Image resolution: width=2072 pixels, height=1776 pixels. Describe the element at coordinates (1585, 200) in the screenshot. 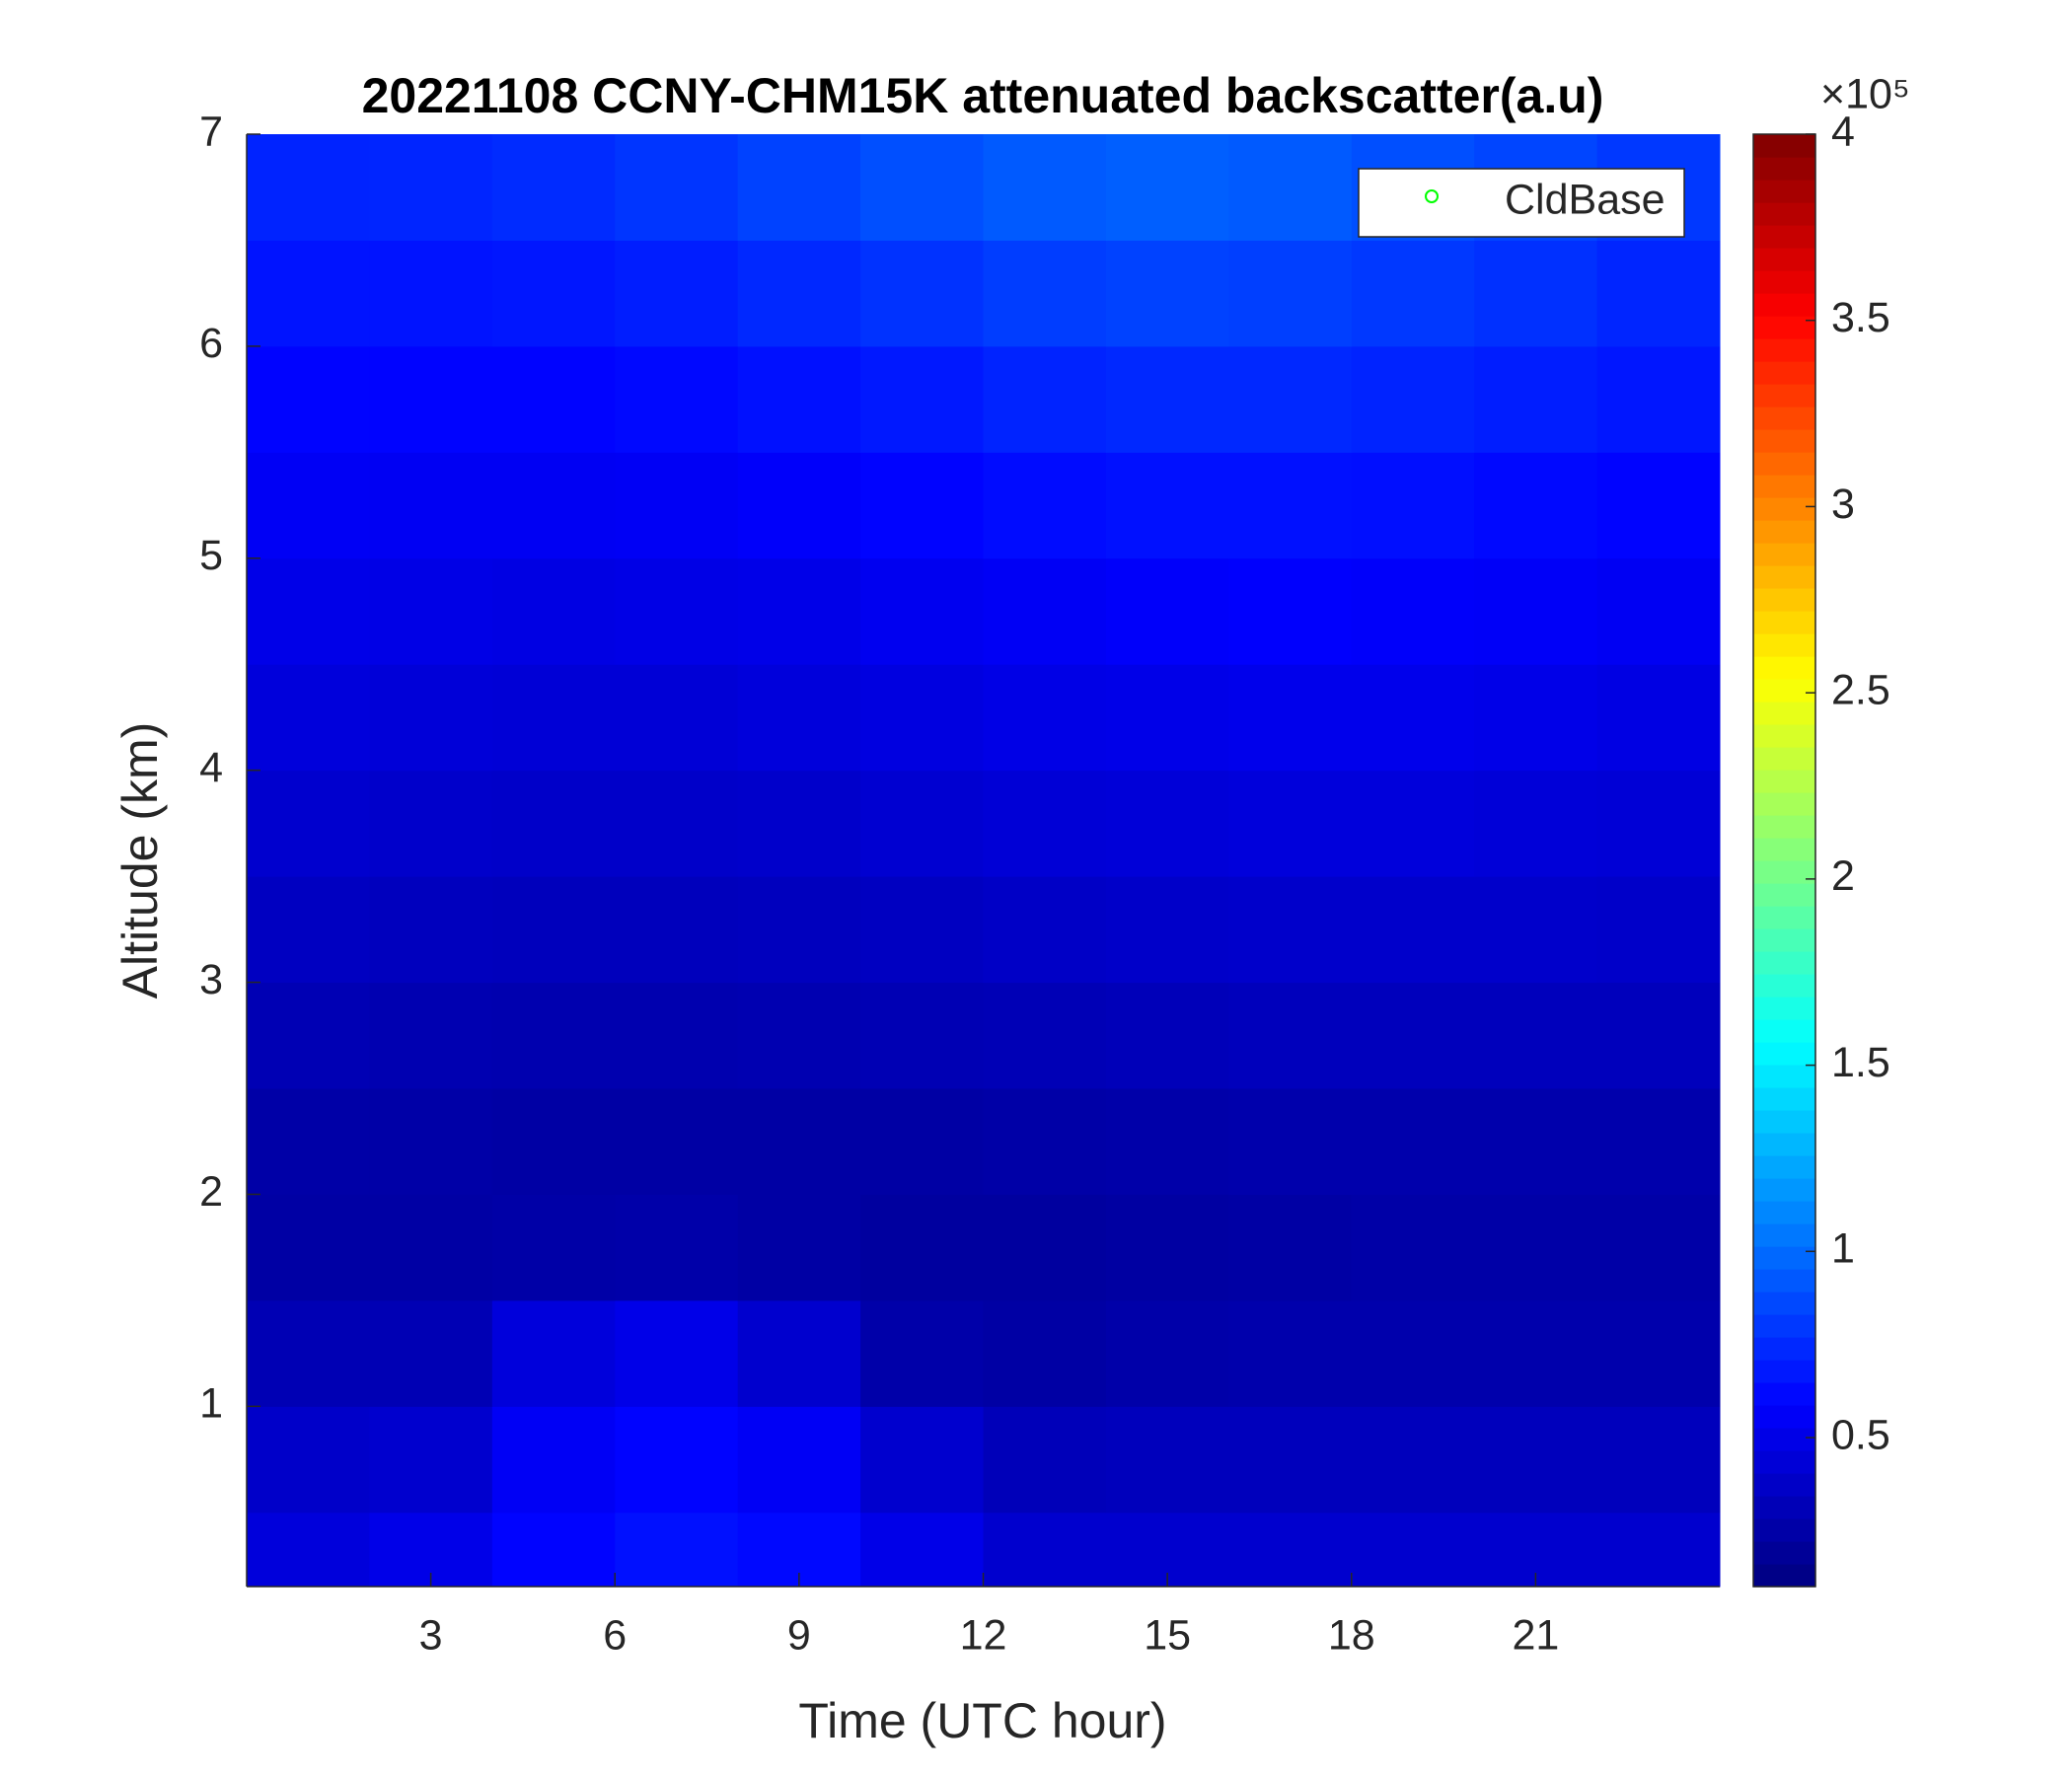

I see `legend-label: CldBase` at that location.